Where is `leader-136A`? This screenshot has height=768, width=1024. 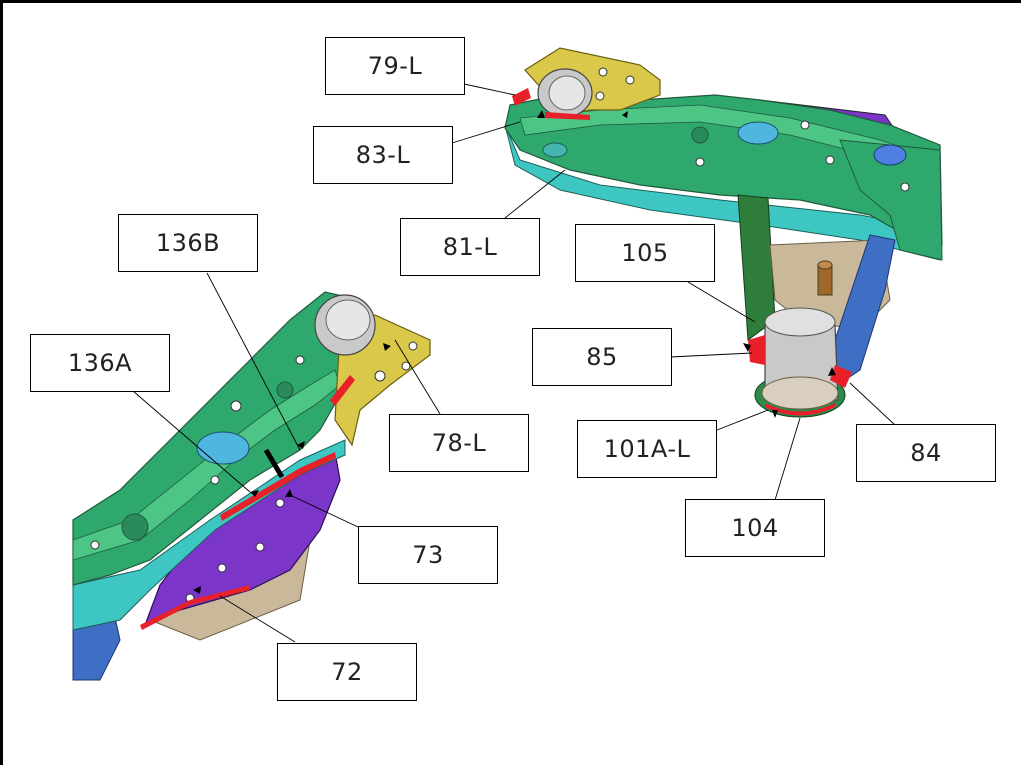
leader-136A is located at coordinates (191, 441).